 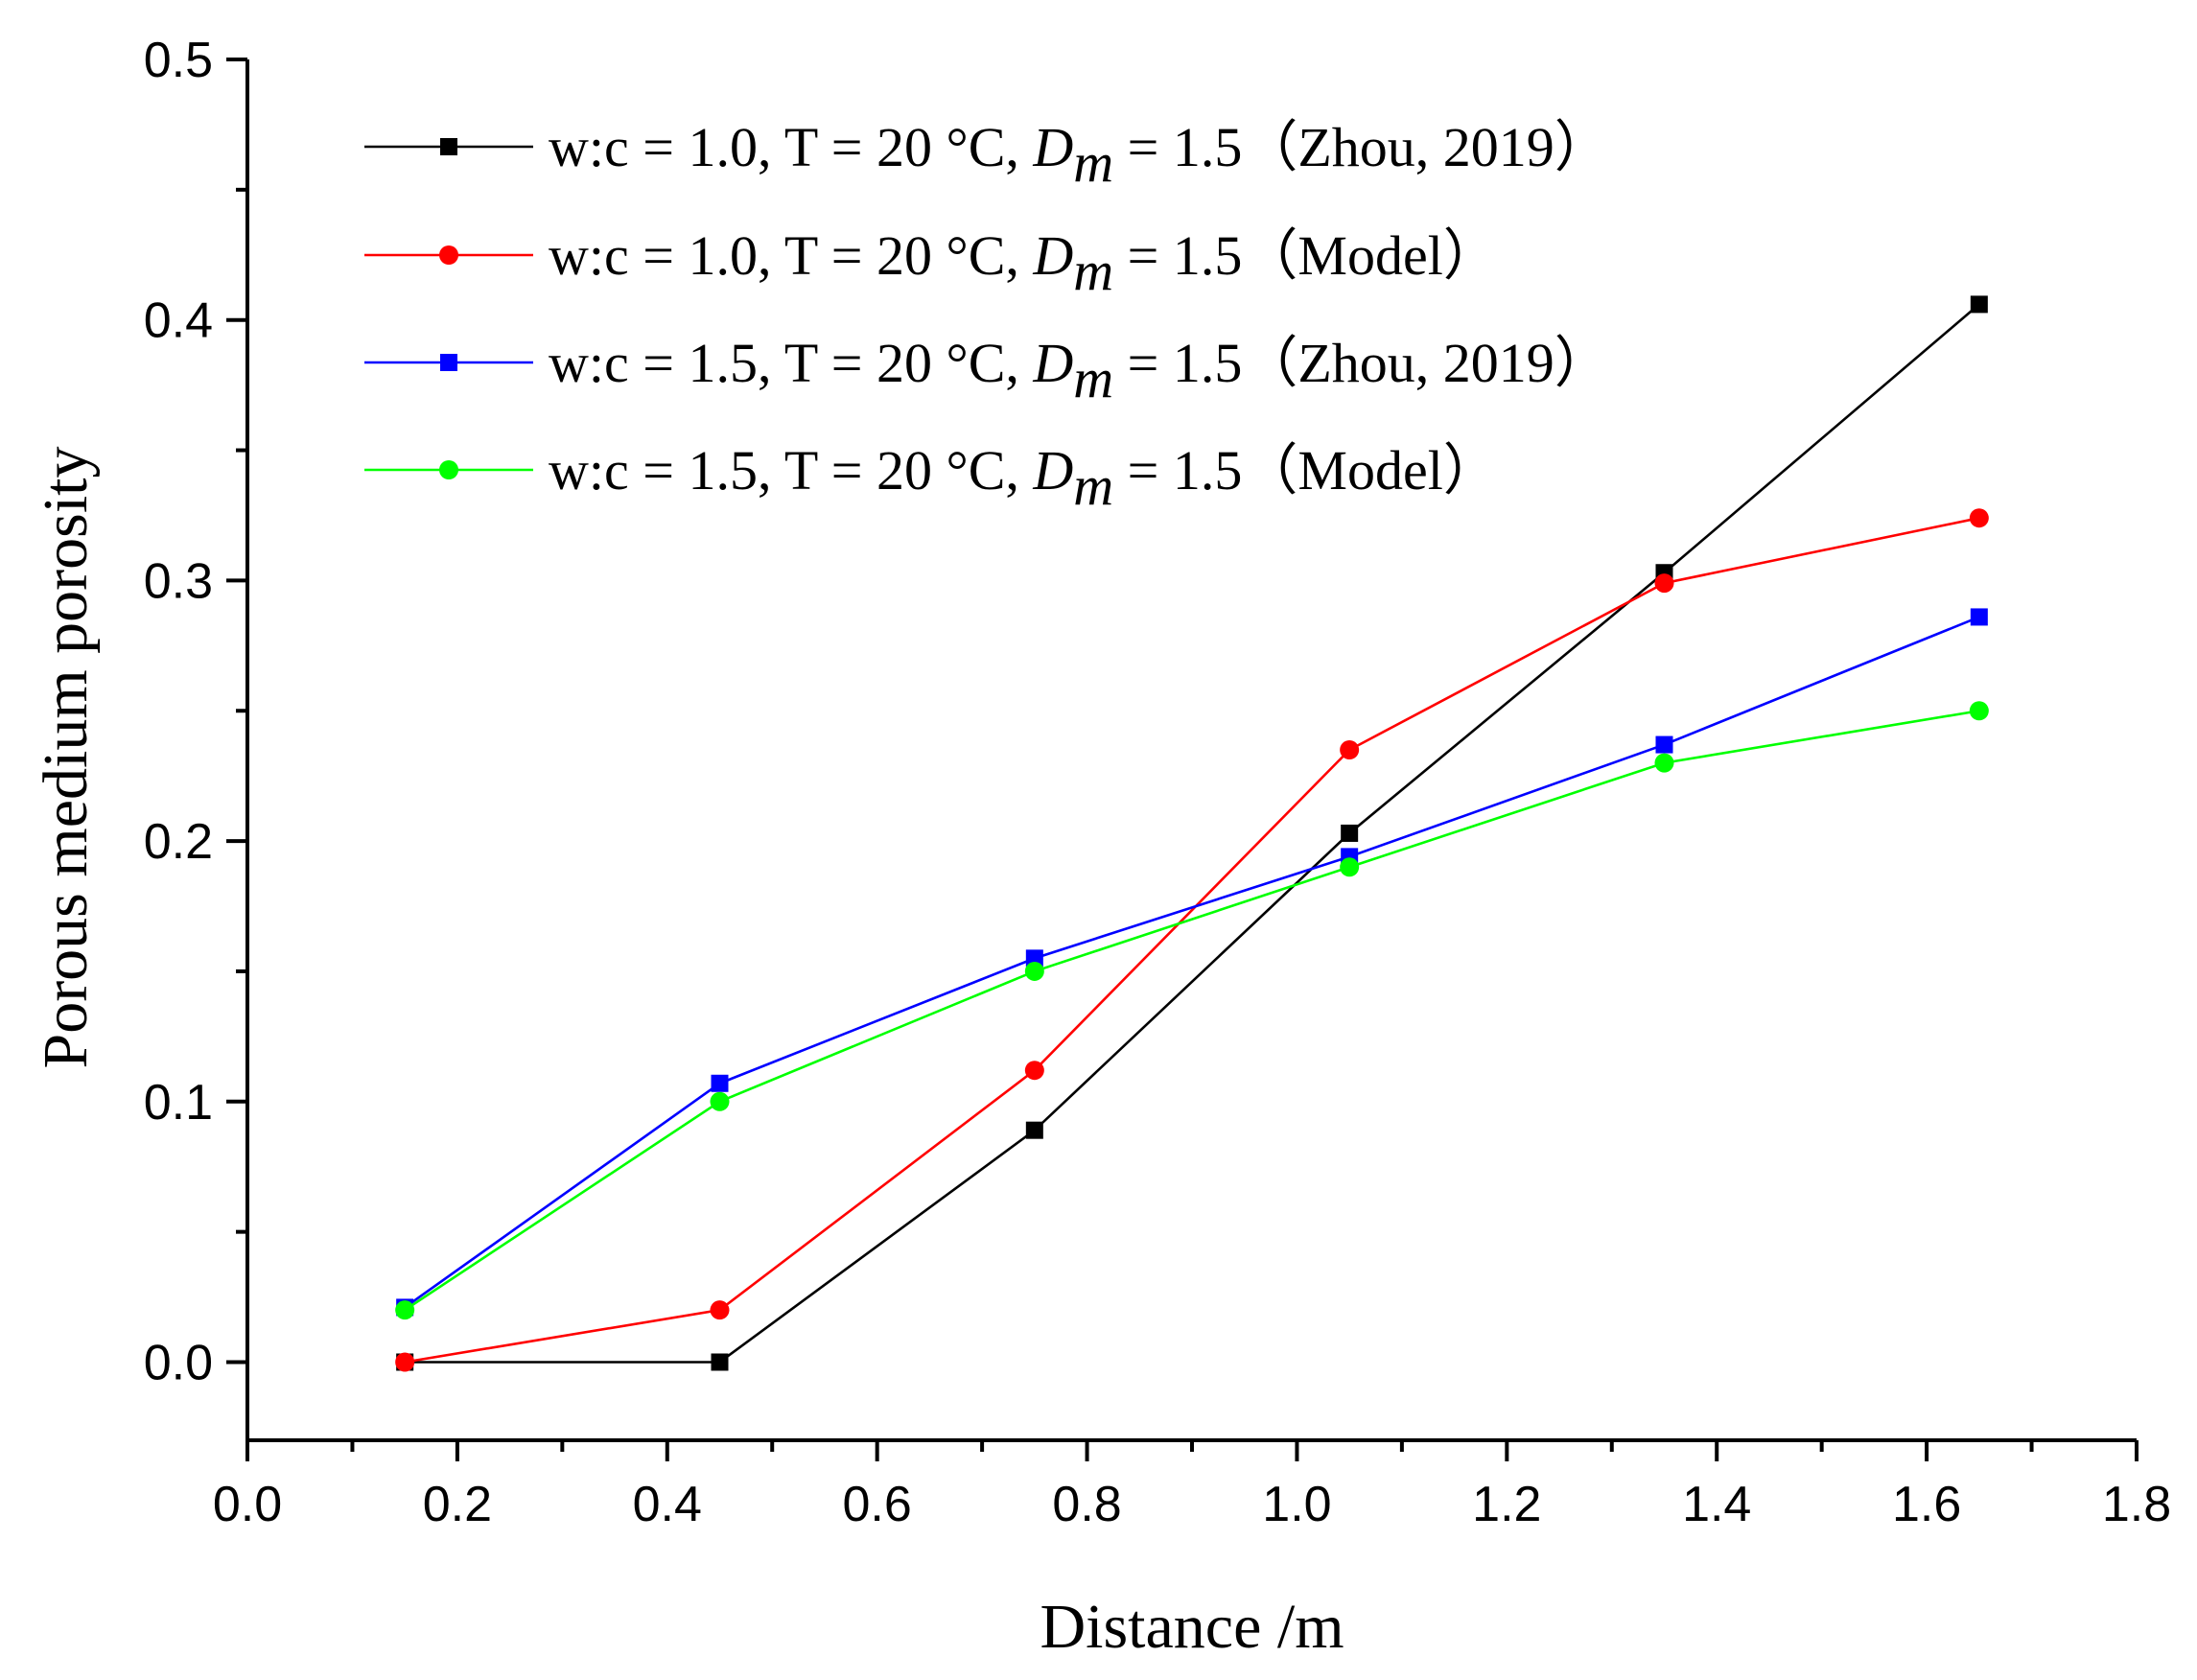 What do you see at coordinates (1506, 1504) in the screenshot?
I see `x-tick-label: 1.2` at bounding box center [1506, 1504].